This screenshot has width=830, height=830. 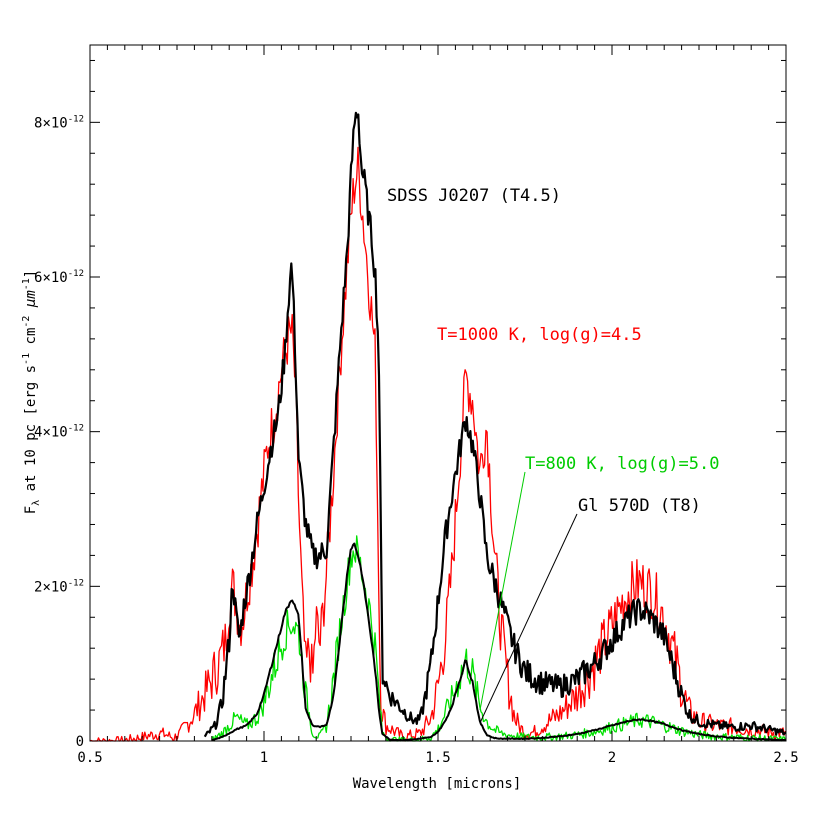 I want to click on annotation-t1000: T=1000 K, log(g)=4.5, so click(x=539, y=335).